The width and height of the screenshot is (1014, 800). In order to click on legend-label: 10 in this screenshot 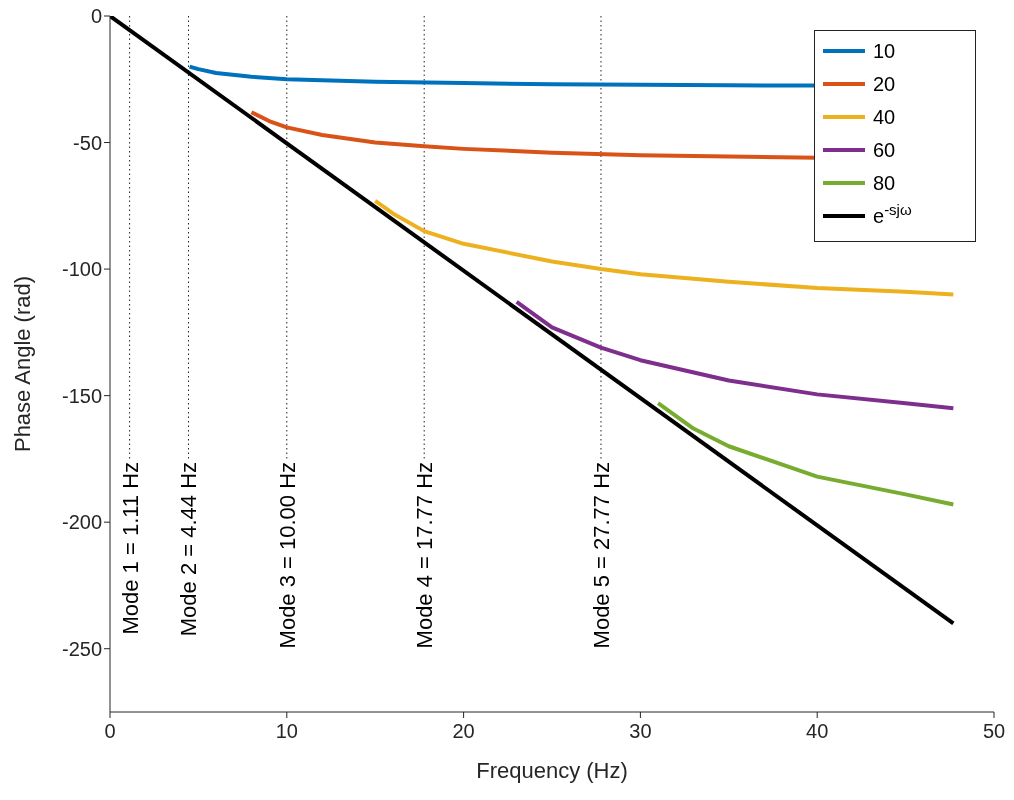, I will do `click(884, 51)`.